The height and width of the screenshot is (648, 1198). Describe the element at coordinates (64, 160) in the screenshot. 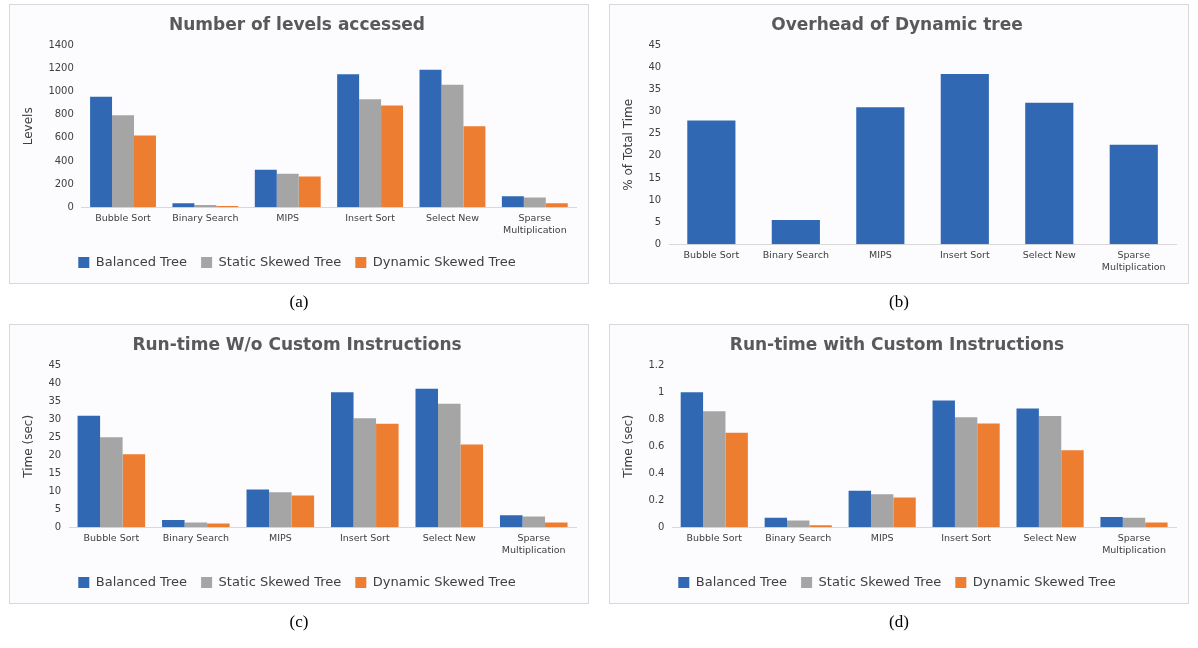

I see `y-tick-label: 400` at that location.